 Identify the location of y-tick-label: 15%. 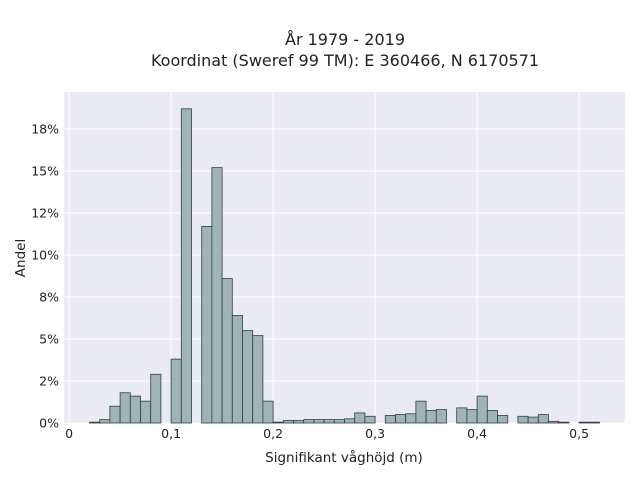
(45, 170).